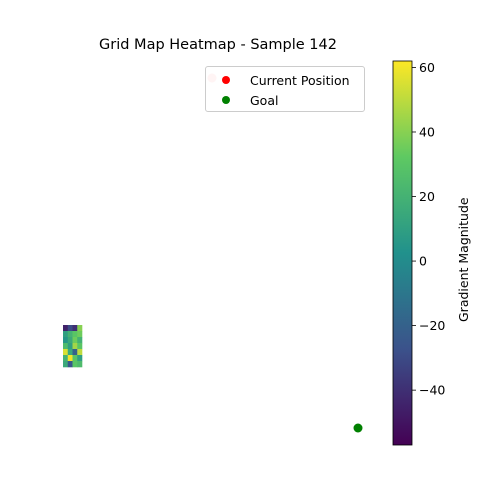 The image size is (500, 500). Describe the element at coordinates (423, 261) in the screenshot. I see `colorbar-tick-label: 0` at that location.